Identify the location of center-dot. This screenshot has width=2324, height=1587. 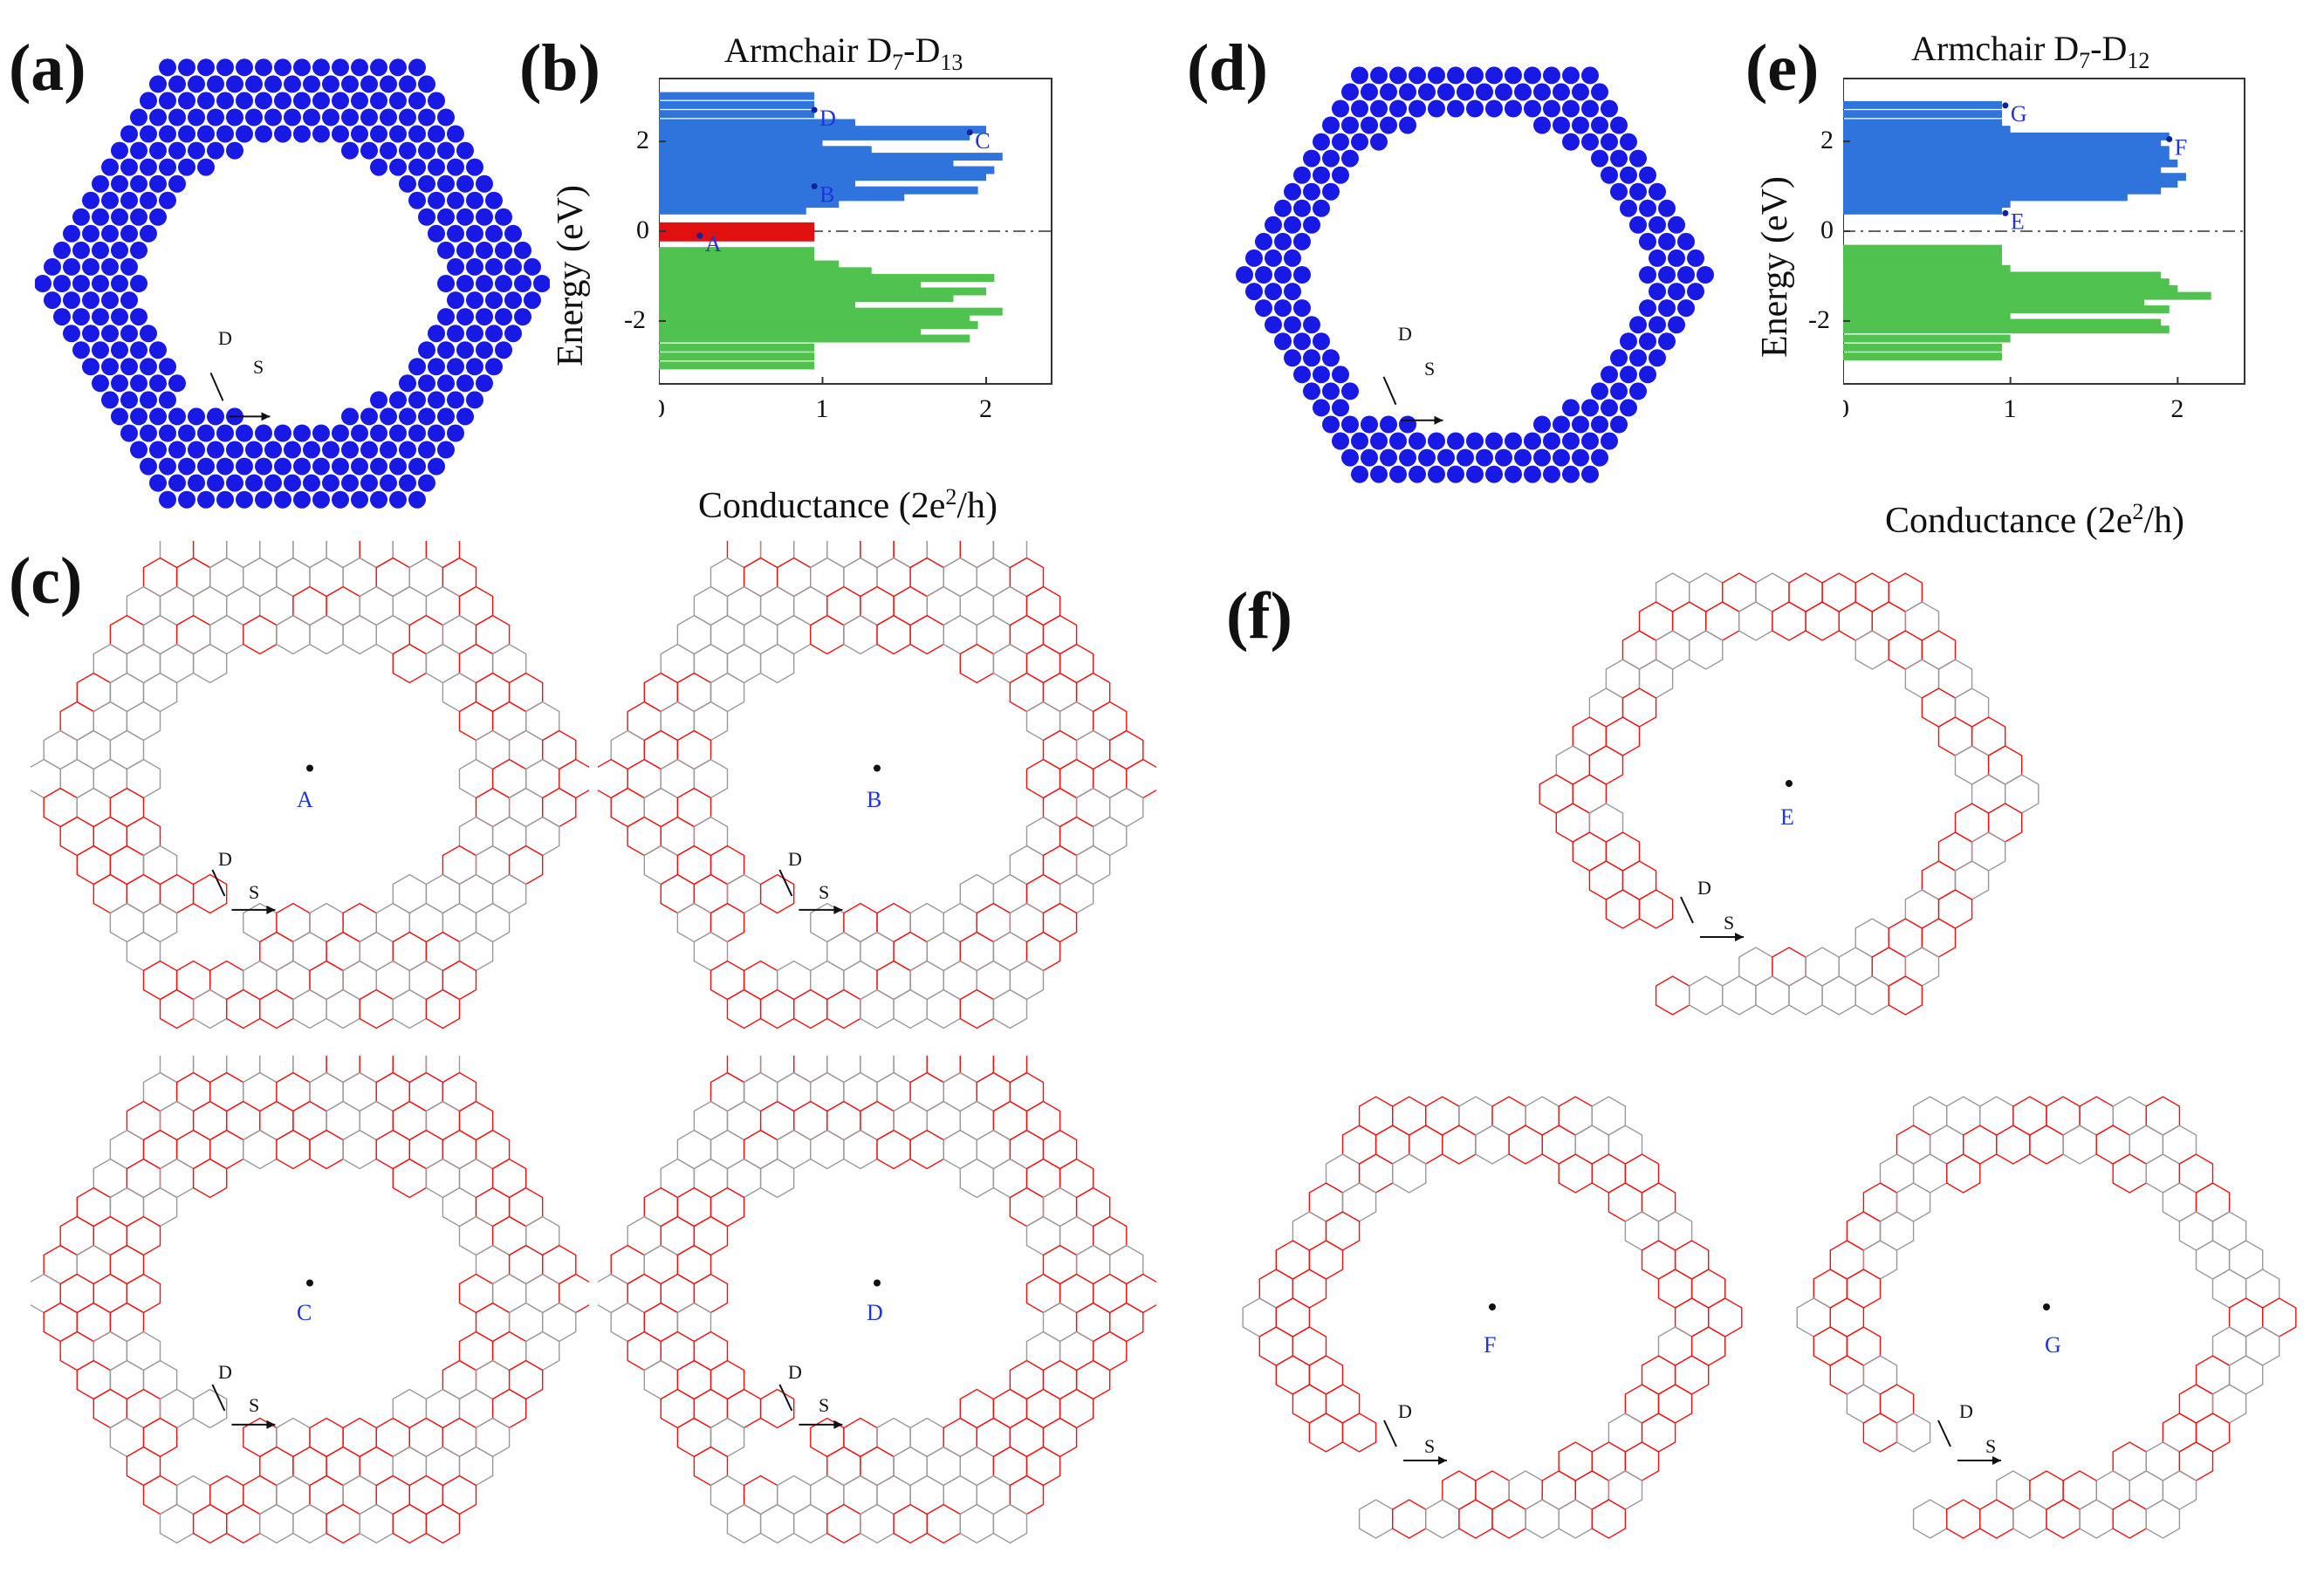
(877, 768).